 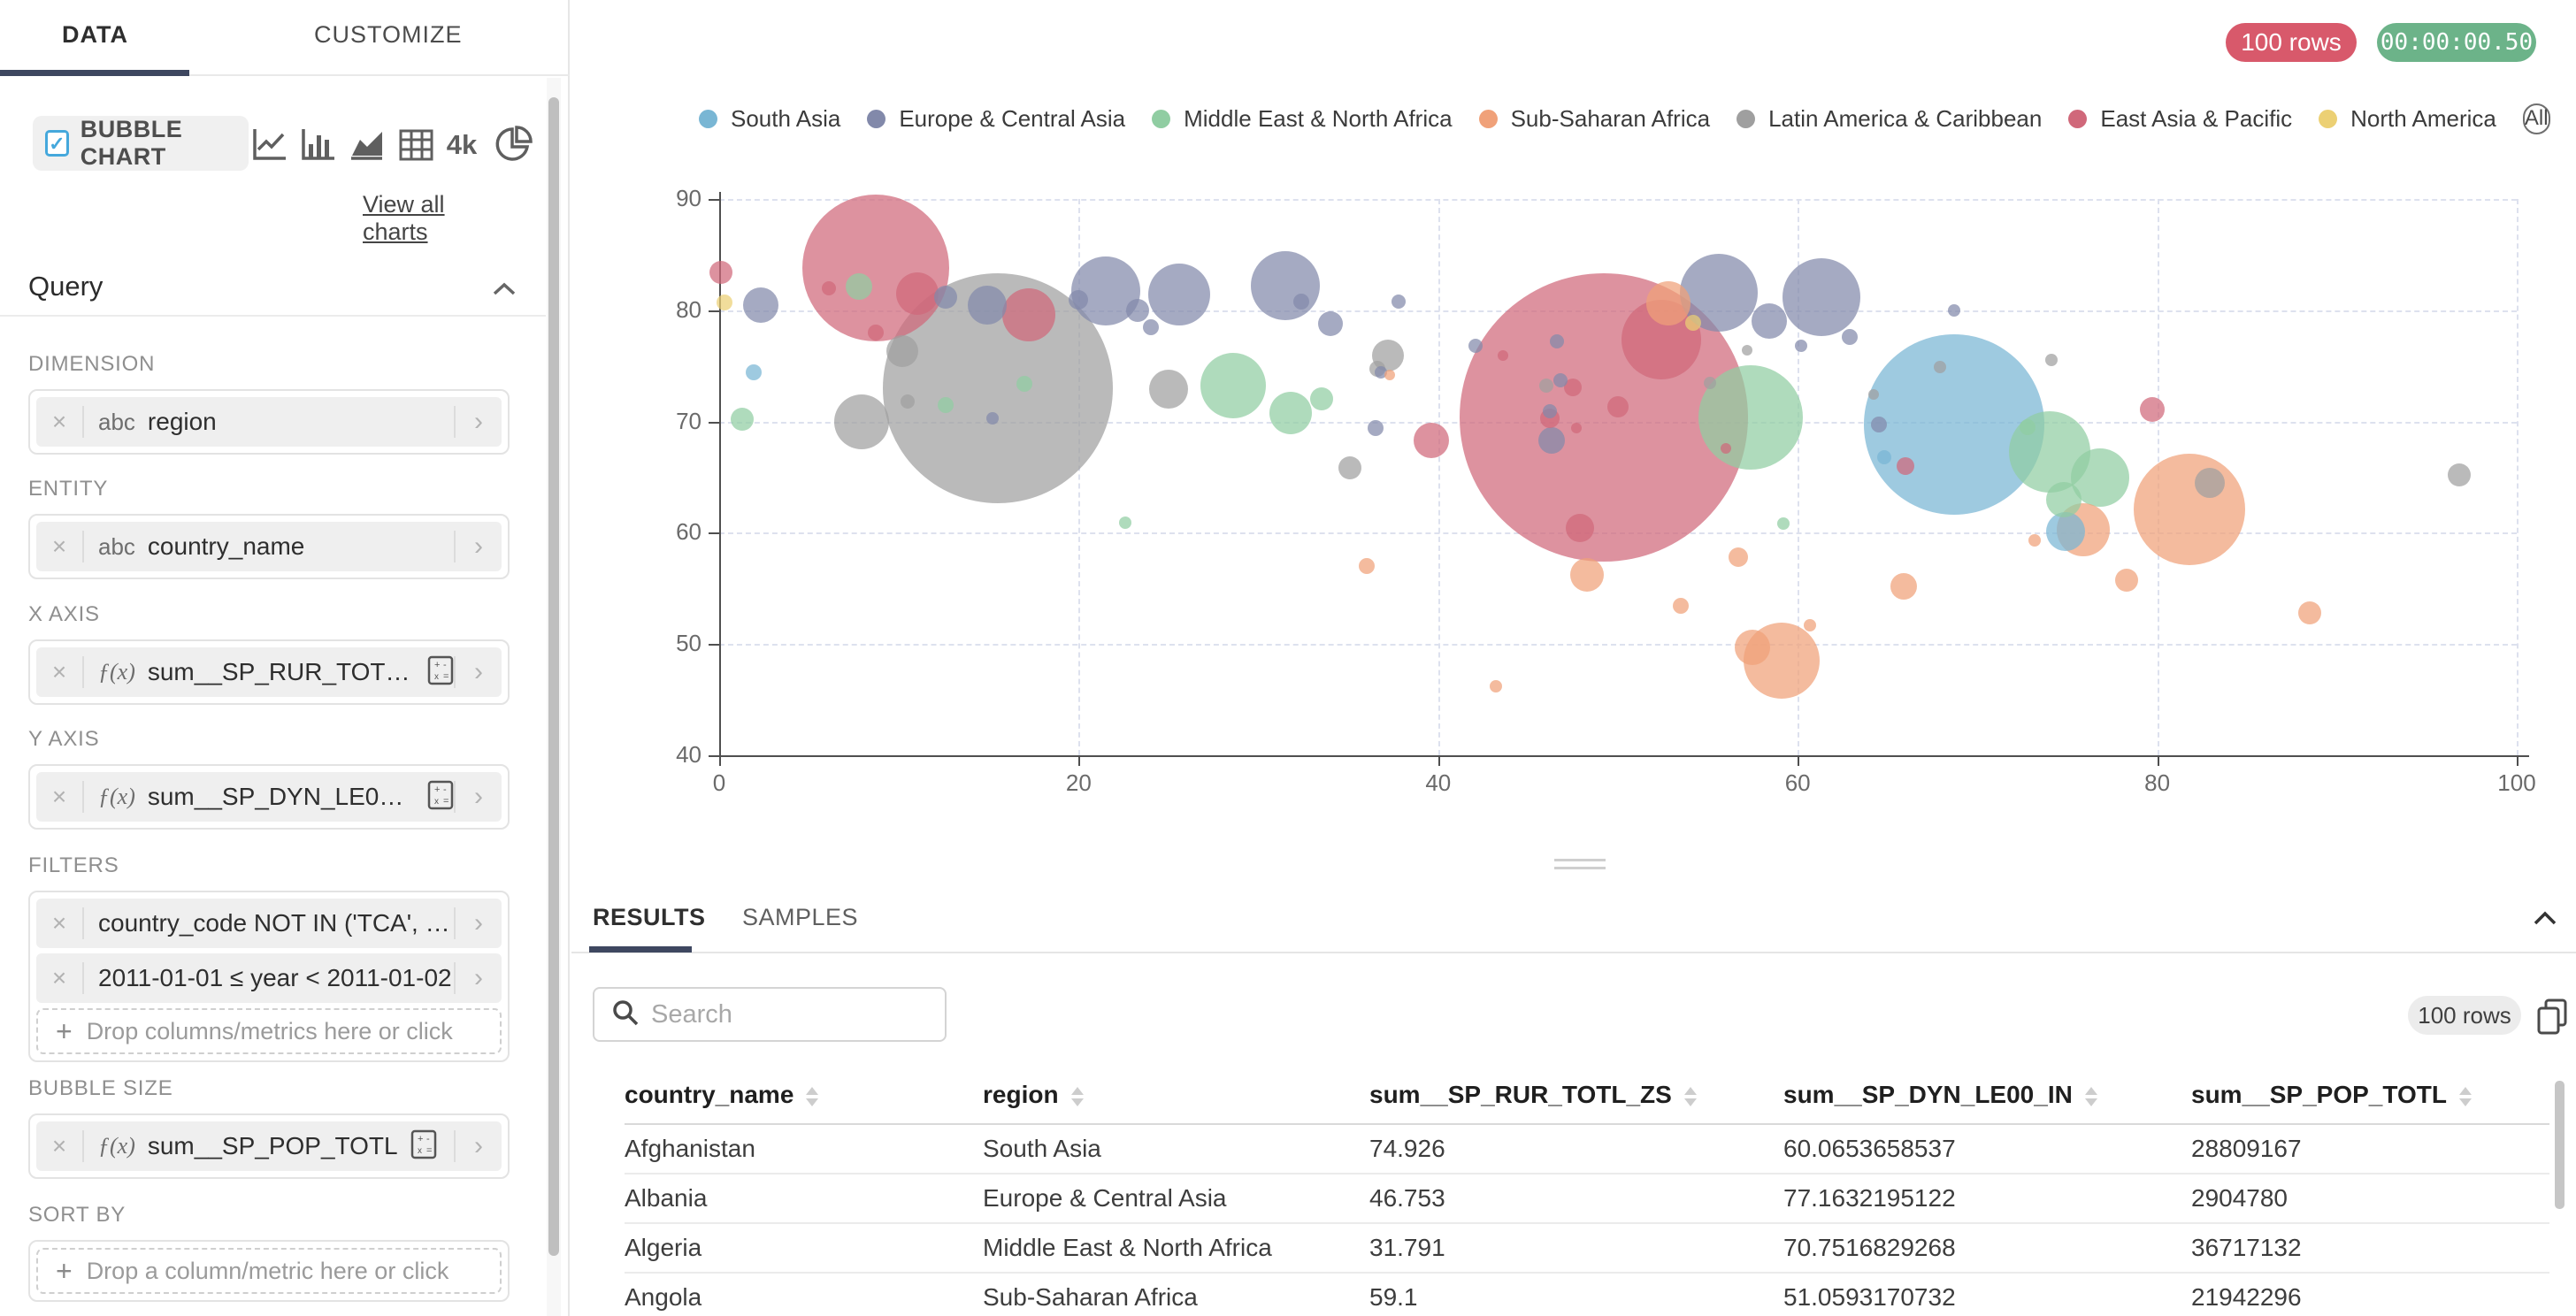 What do you see at coordinates (504, 288) in the screenshot?
I see `chevron-up-icon` at bounding box center [504, 288].